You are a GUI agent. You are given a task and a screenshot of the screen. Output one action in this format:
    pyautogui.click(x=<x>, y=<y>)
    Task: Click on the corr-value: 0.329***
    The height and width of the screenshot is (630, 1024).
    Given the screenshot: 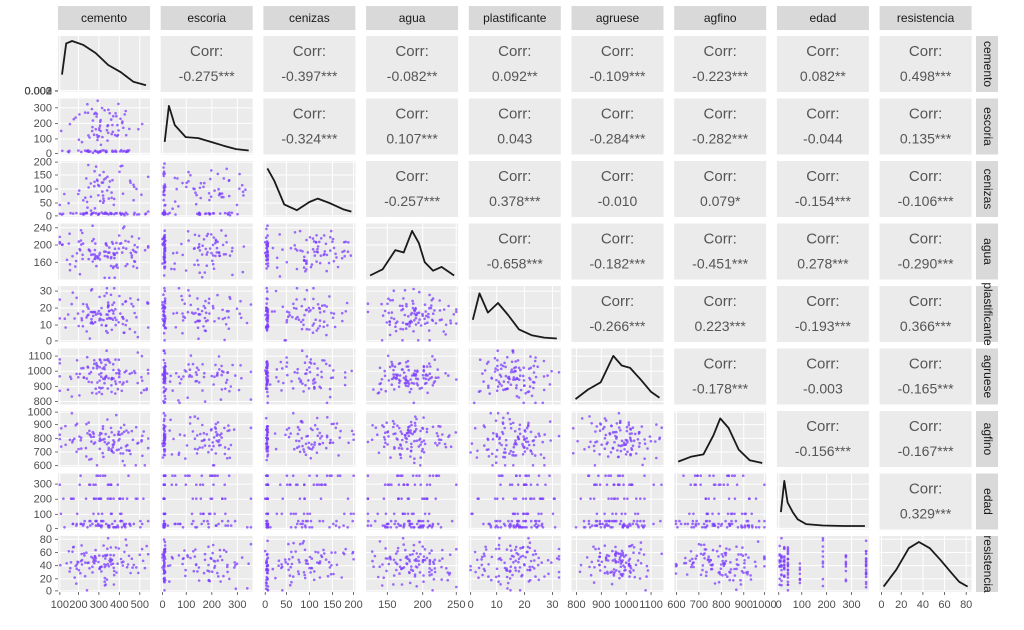 What is the action you would take?
    pyautogui.click(x=926, y=514)
    